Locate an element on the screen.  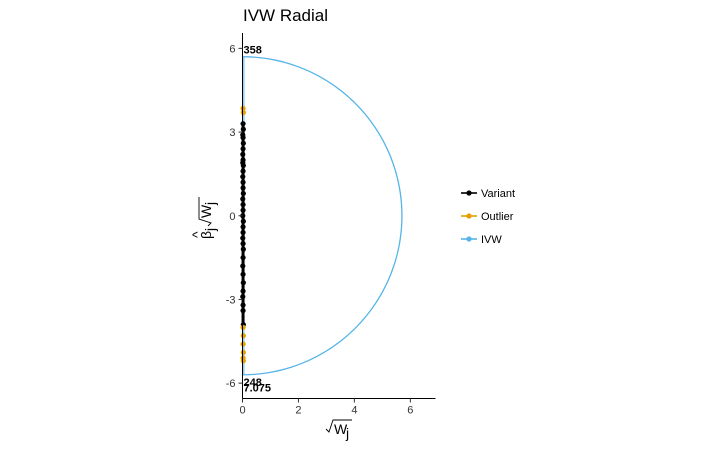
y-axis-title-w: W is located at coordinates (206, 211).